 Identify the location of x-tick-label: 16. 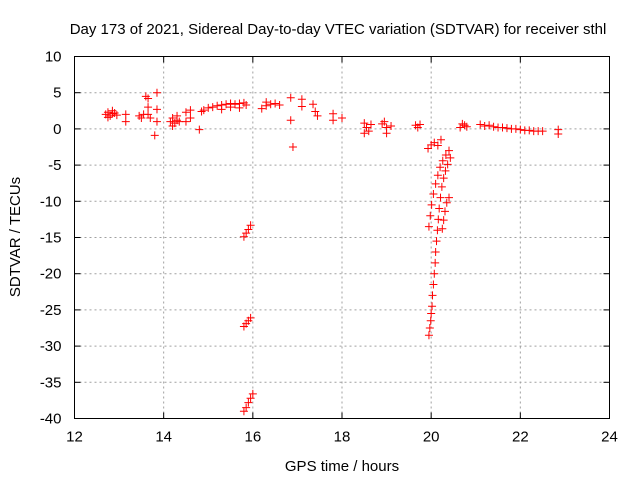
(252, 437).